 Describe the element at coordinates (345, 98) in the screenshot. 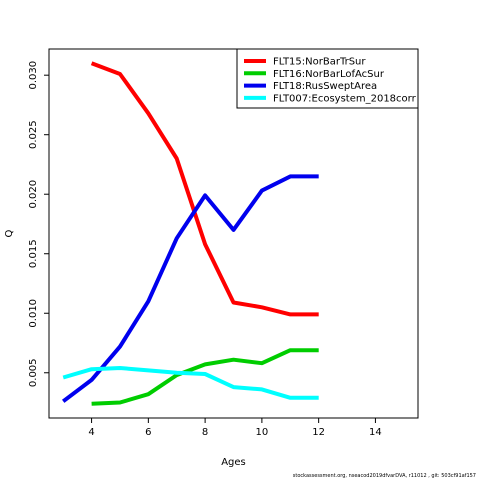

I see `legend-label-4: FLT007:Ecosystem_2018corr` at that location.